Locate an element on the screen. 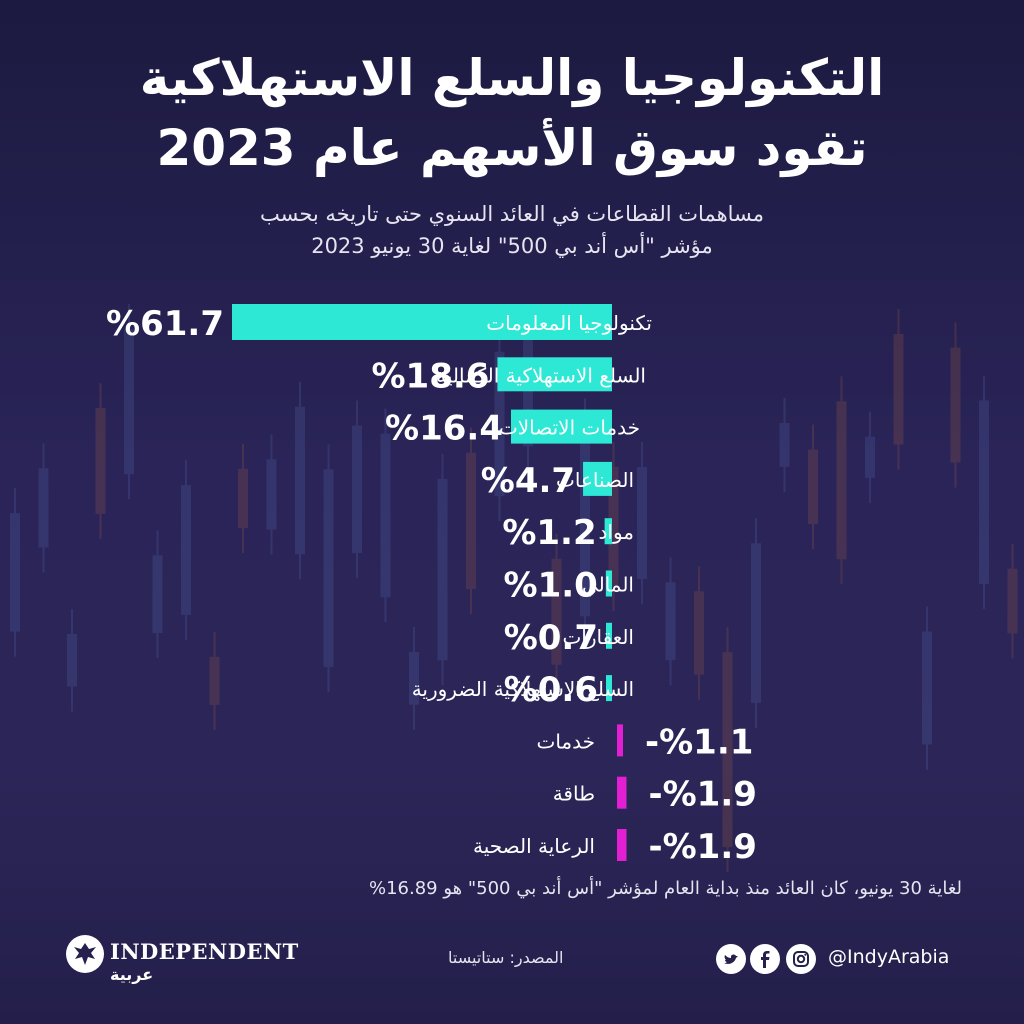  category-label: العقارات is located at coordinates (598, 637).